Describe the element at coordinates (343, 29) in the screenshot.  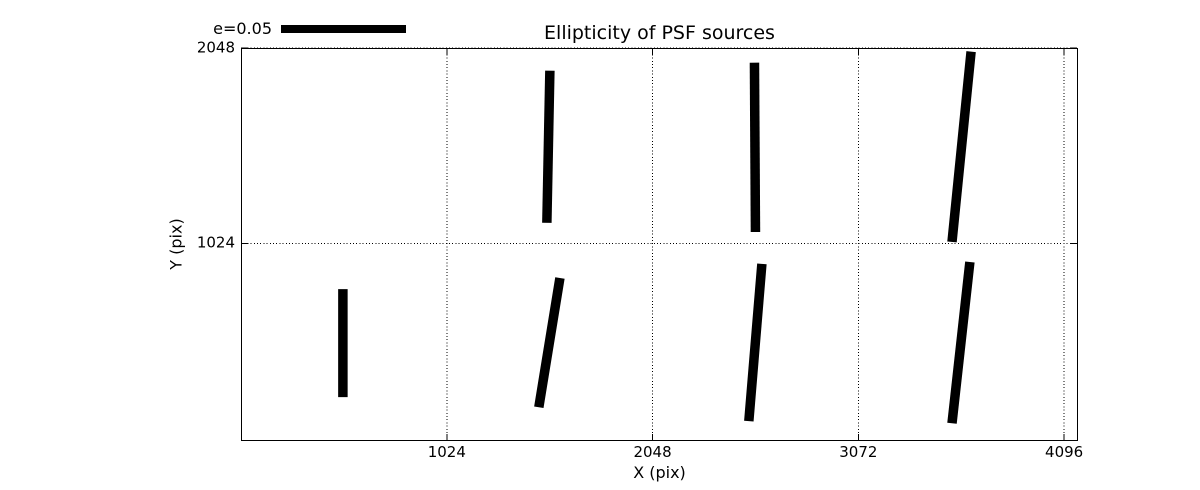
I see `legend-reference-bar` at that location.